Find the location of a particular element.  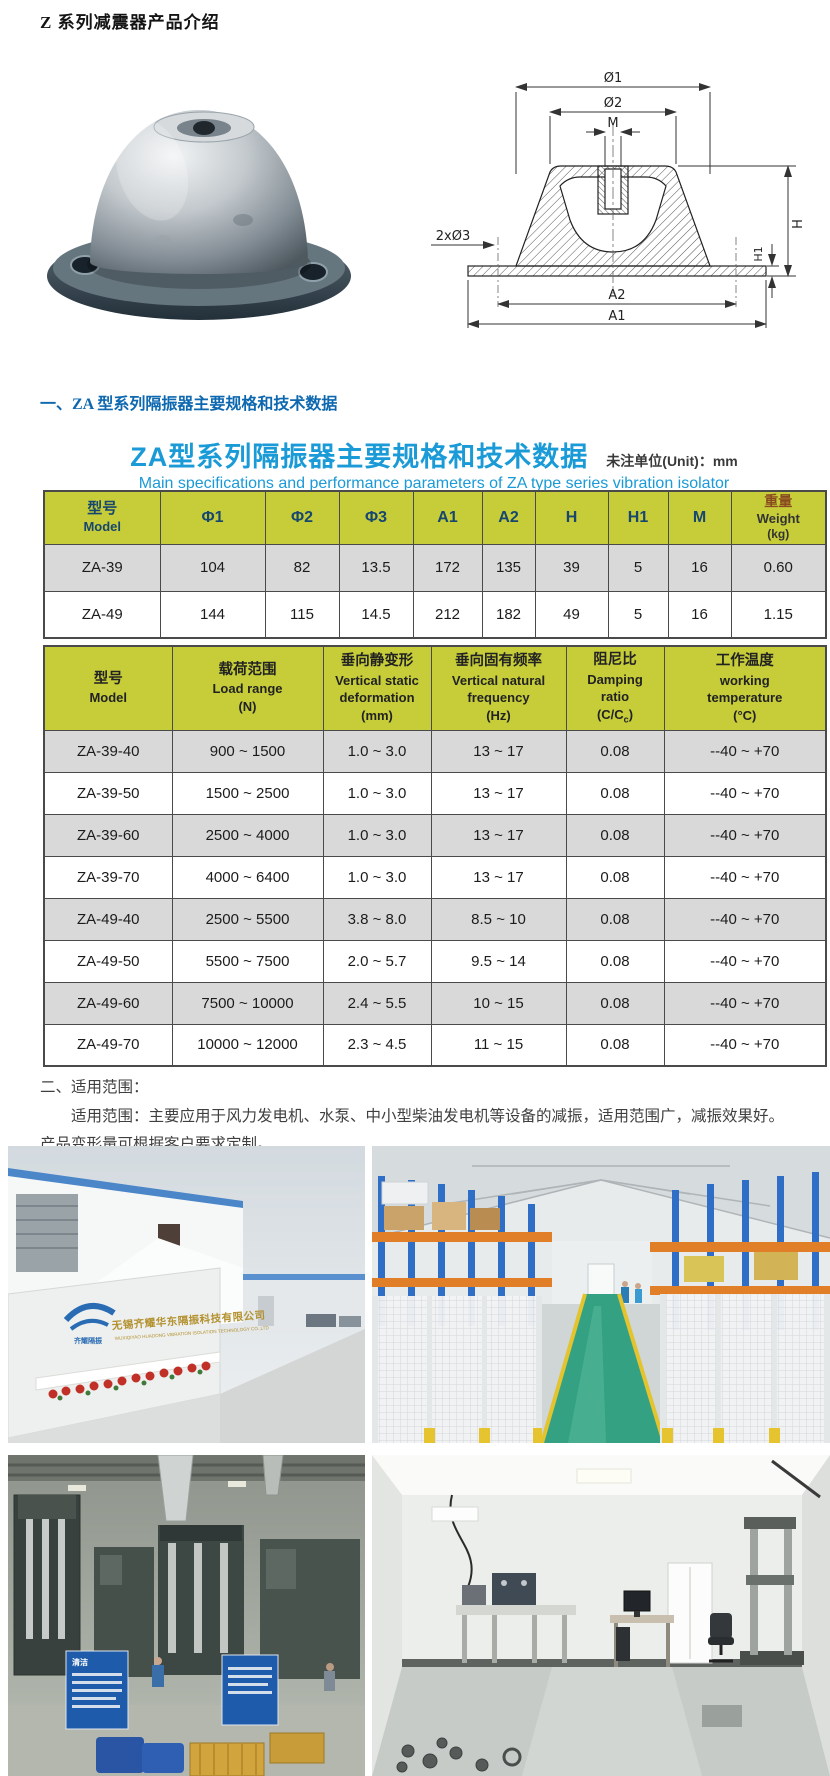

dim-label-m: M is located at coordinates (612, 123).